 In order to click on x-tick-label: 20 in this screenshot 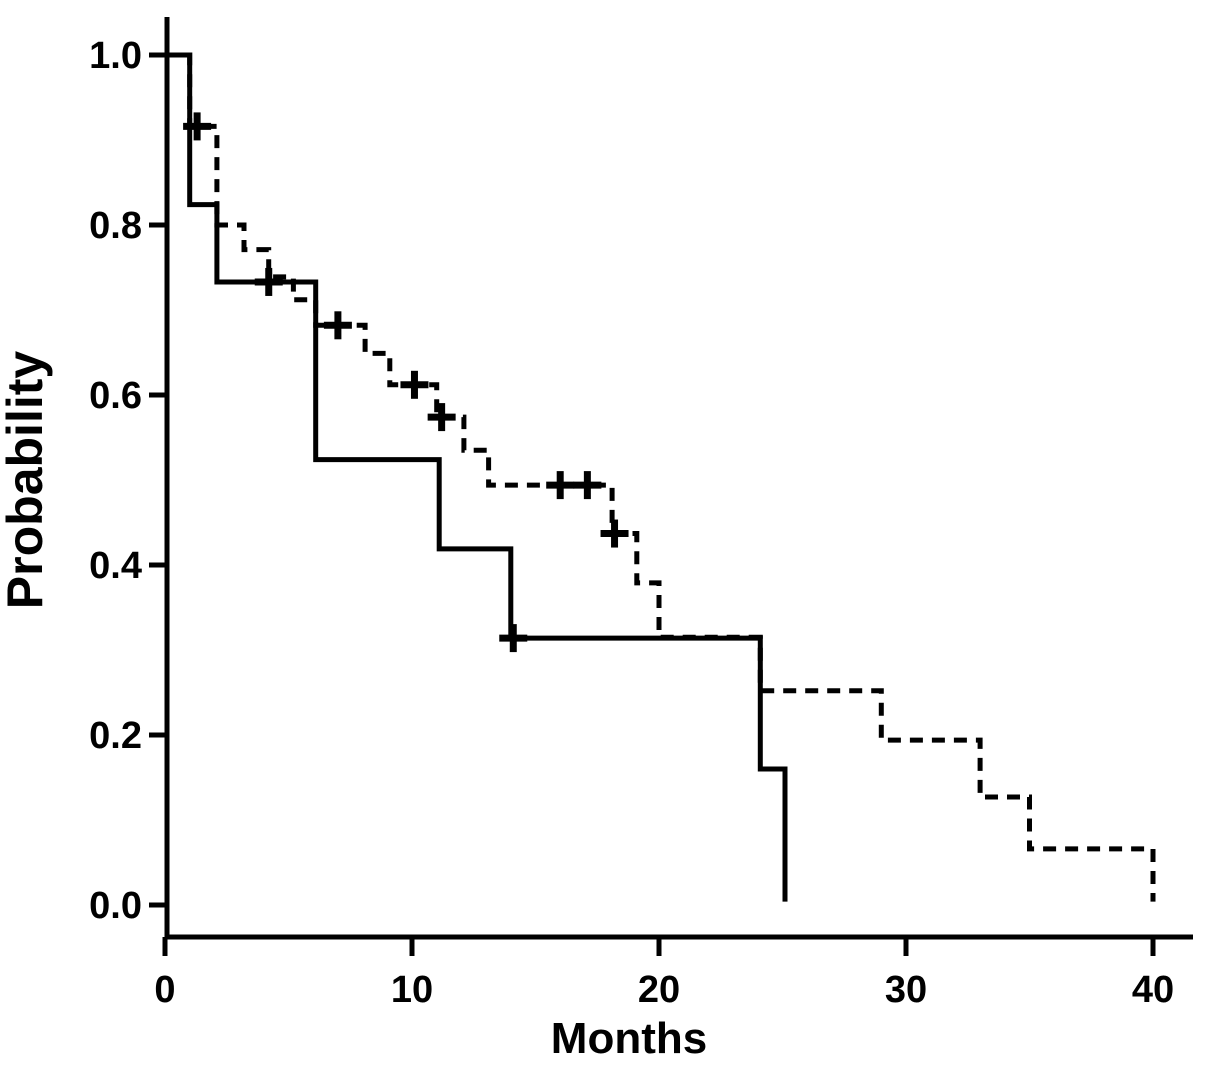, I will do `click(659, 990)`.